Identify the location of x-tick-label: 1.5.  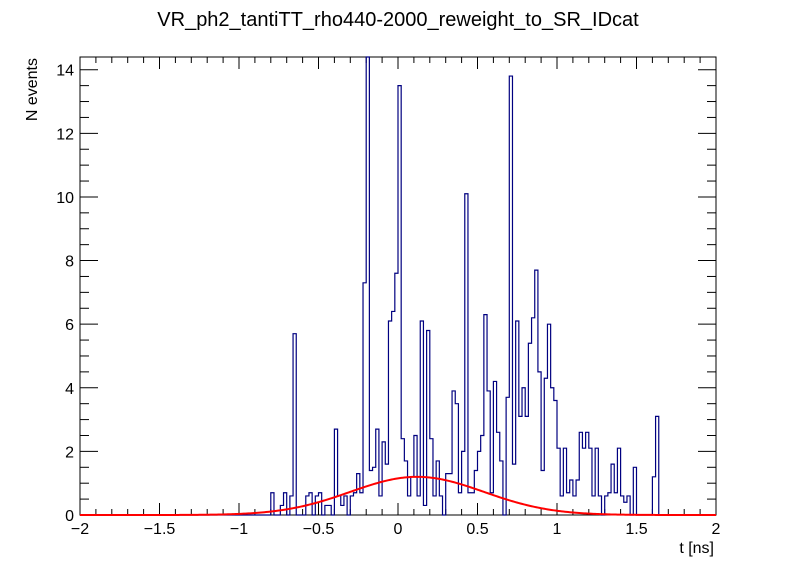
(636, 529).